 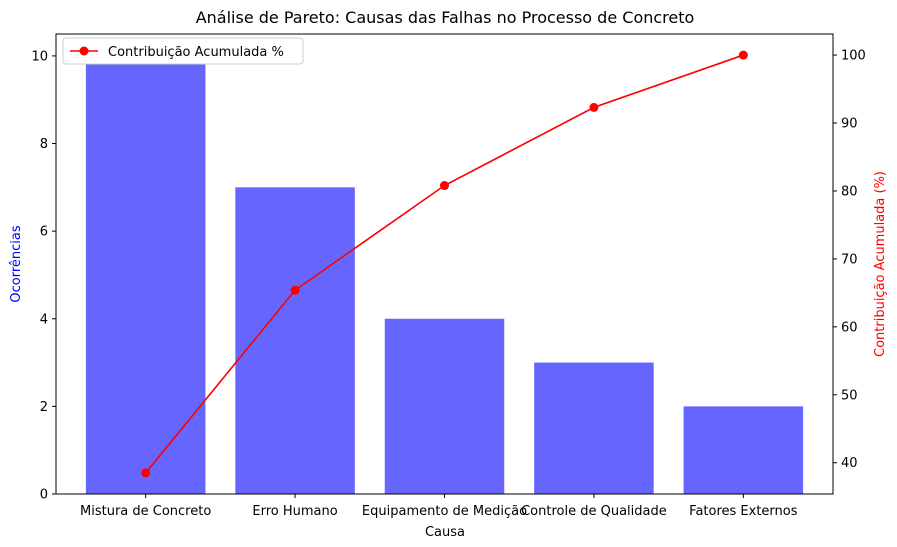 What do you see at coordinates (849, 124) in the screenshot?
I see `y-right-tick-label: 90` at bounding box center [849, 124].